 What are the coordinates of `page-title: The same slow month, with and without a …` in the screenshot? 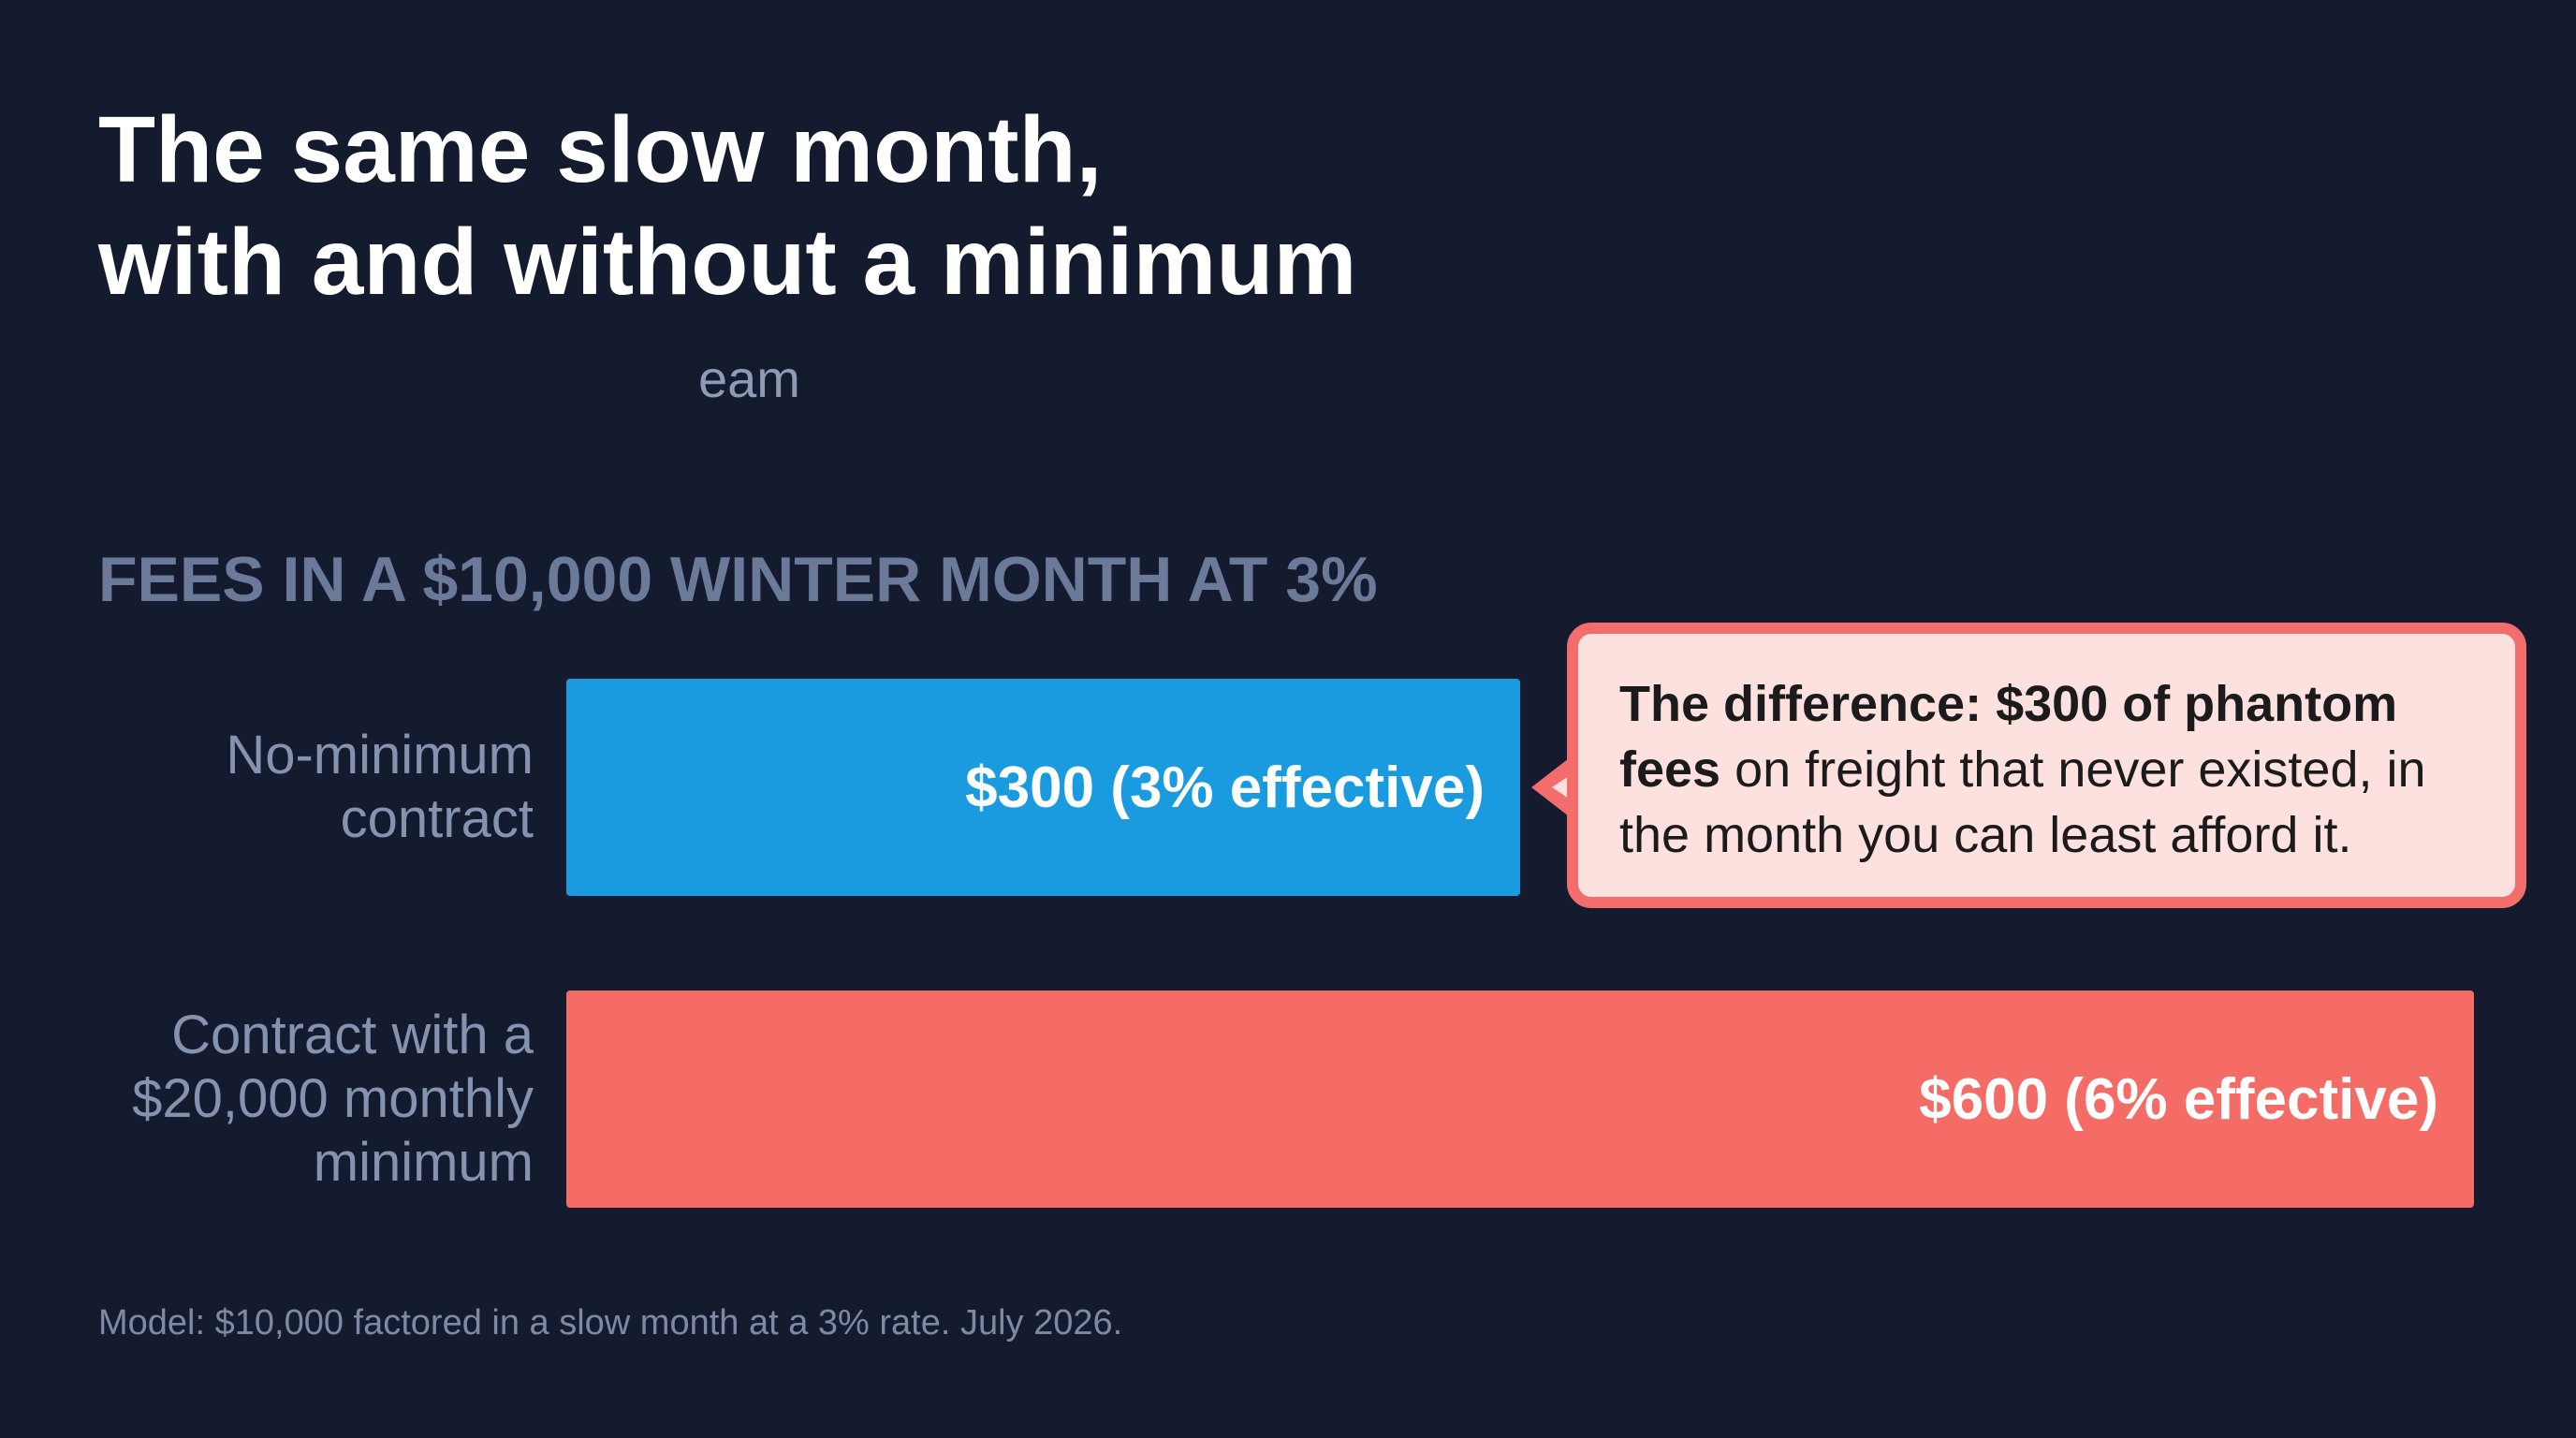 It's located at (727, 206).